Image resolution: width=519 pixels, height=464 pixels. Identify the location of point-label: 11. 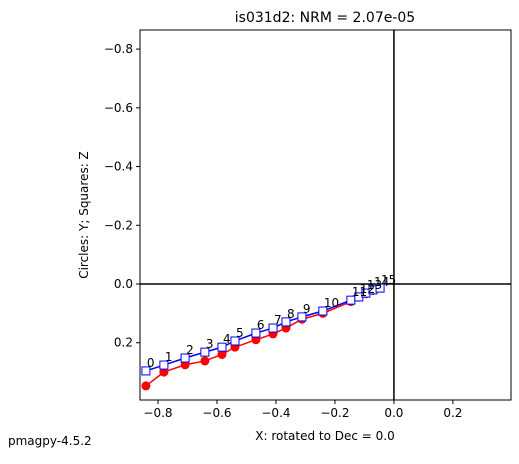
(359, 292).